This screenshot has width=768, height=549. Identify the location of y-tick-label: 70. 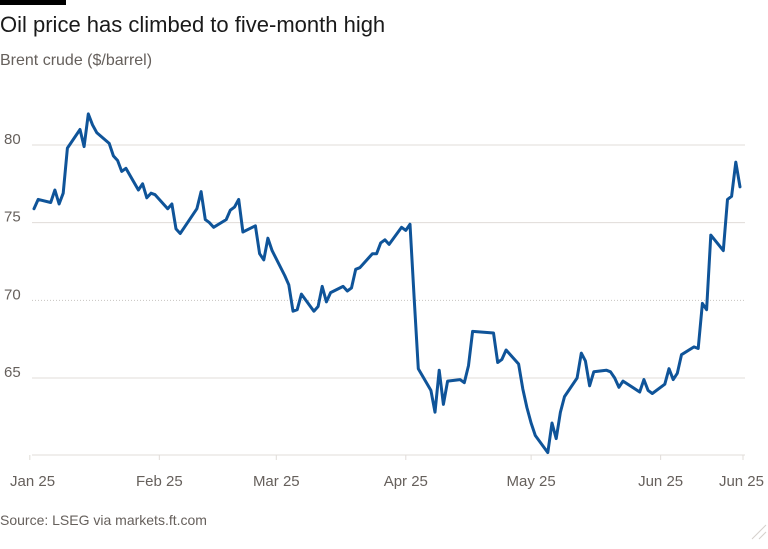
(12, 294).